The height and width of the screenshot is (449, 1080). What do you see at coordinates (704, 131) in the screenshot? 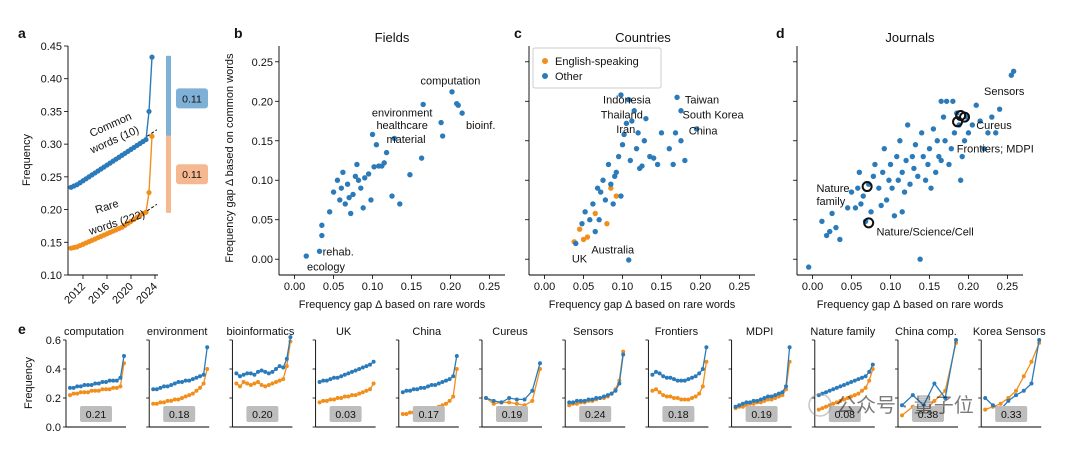
I see `panel-c-annotation: China` at bounding box center [704, 131].